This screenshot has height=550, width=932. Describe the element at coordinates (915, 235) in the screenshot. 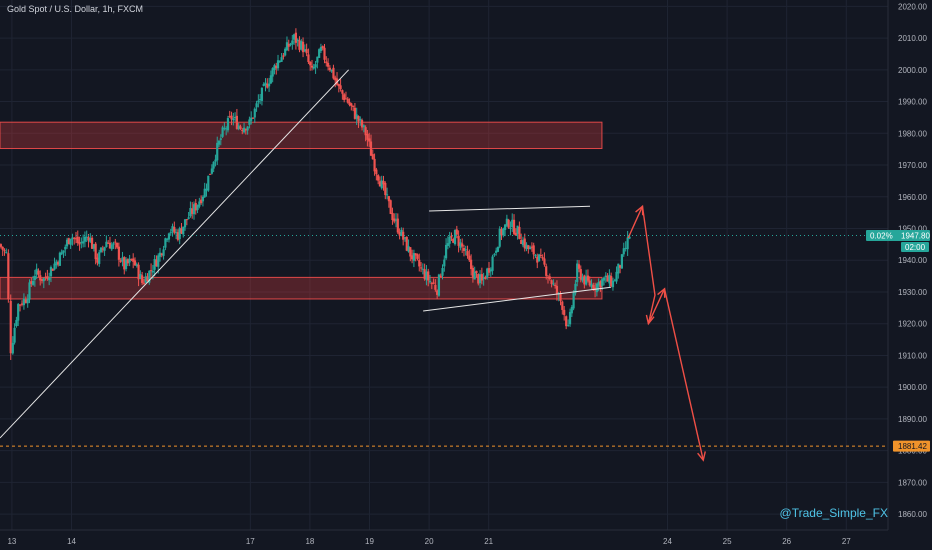

I see `current-price-label: 1947.80` at that location.